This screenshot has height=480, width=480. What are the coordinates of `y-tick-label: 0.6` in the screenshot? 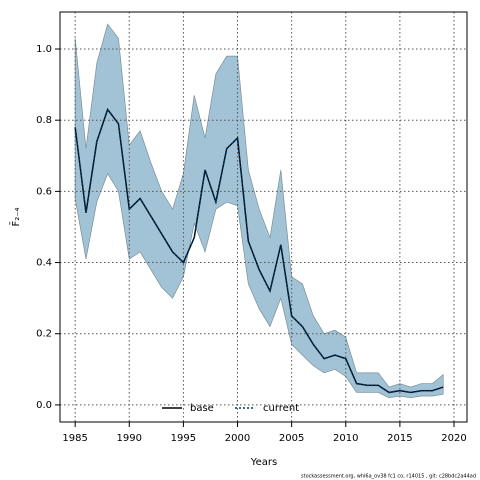 It's located at (44, 191).